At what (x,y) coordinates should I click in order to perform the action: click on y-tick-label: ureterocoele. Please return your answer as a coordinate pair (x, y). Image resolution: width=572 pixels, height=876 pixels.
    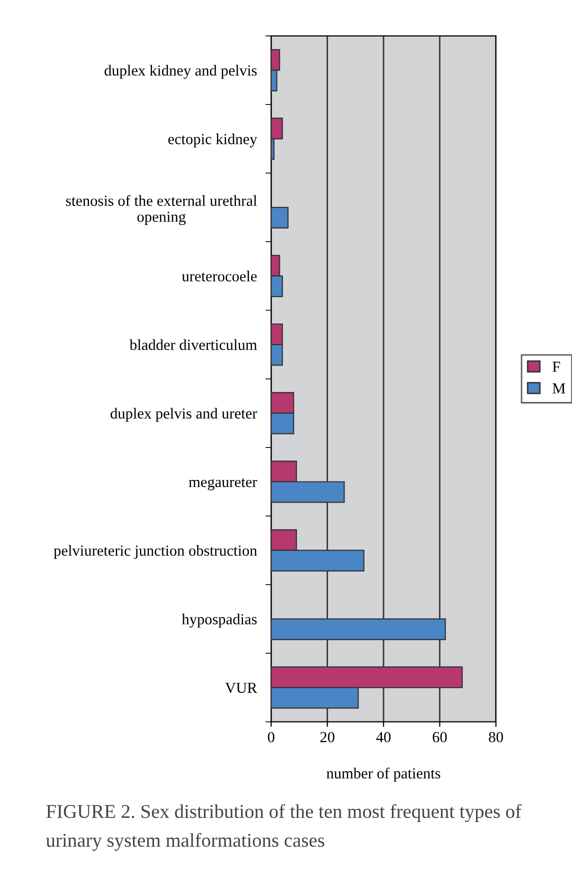
    Looking at the image, I should click on (219, 276).